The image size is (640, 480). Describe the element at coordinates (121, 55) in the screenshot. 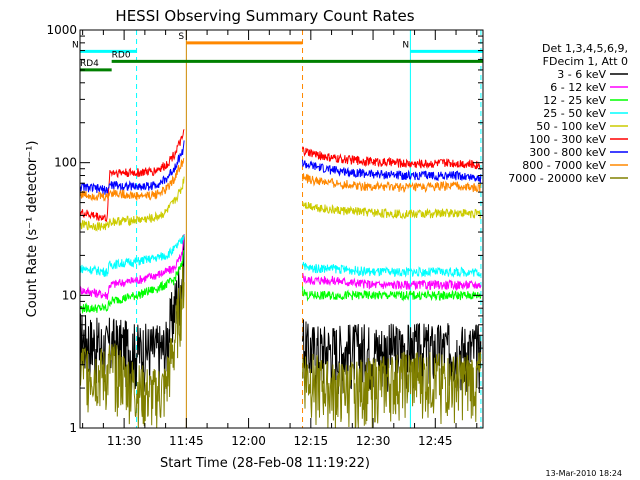

I see `flag-label-3: RD0` at that location.